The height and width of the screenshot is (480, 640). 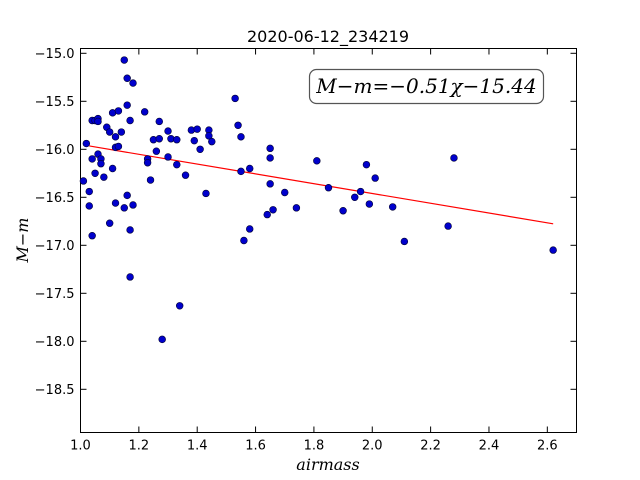 What do you see at coordinates (489, 446) in the screenshot?
I see `x-tick-label: 2.4` at bounding box center [489, 446].